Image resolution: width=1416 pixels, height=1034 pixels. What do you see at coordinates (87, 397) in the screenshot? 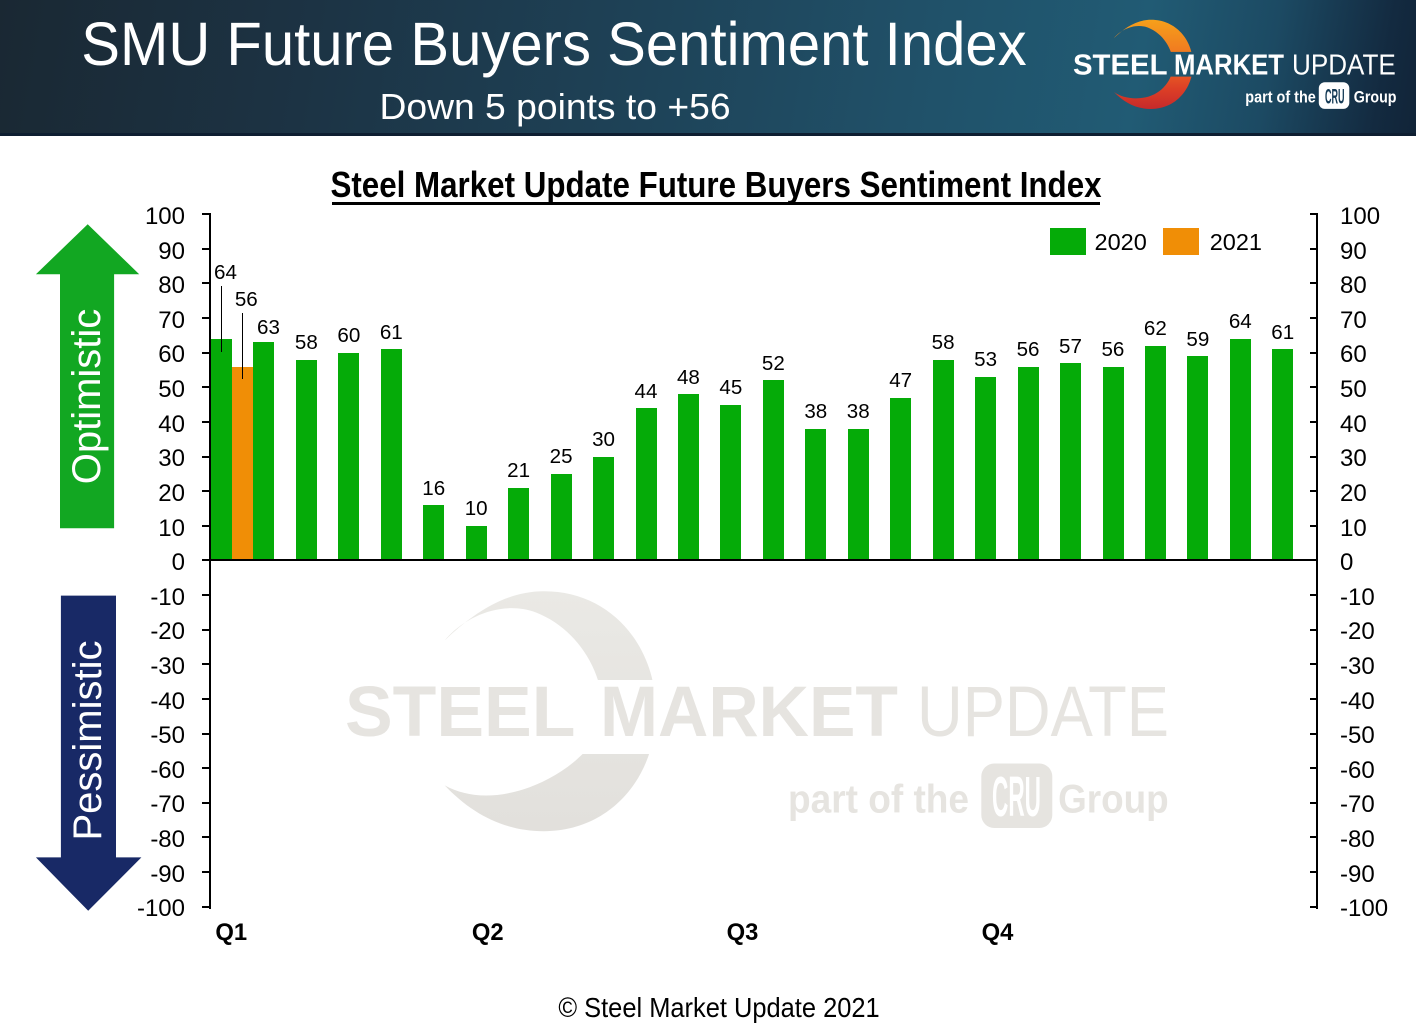
I see `svg-text: Optimistic` at bounding box center [87, 397].